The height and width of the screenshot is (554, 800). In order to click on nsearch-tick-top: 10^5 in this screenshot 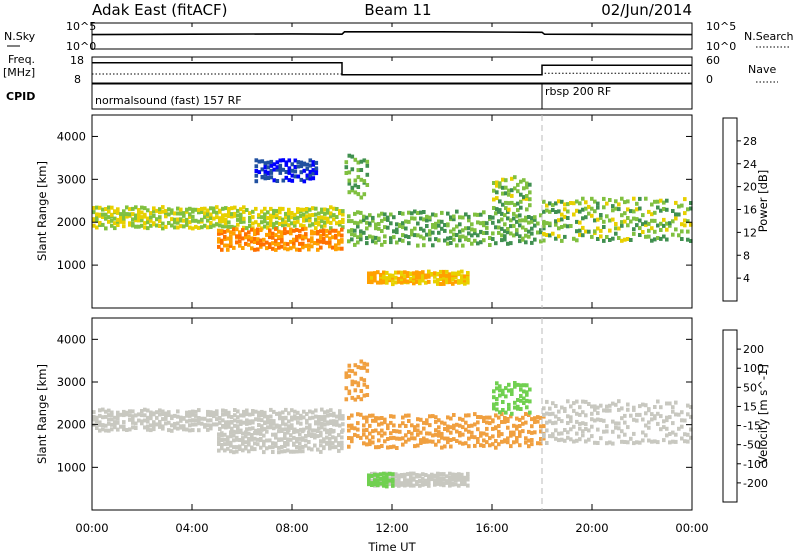, I will do `click(721, 26)`.